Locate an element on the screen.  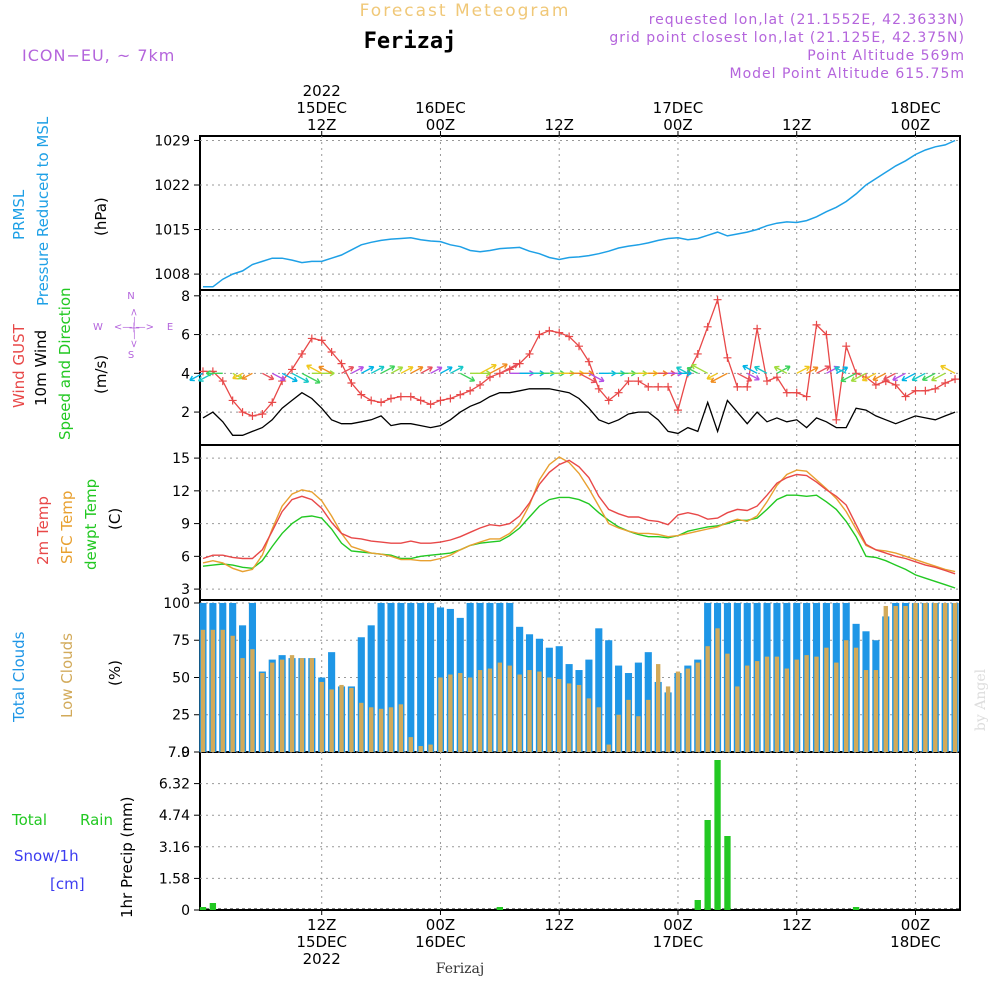
credit-watermark: by Angel is located at coordinates (981, 699).